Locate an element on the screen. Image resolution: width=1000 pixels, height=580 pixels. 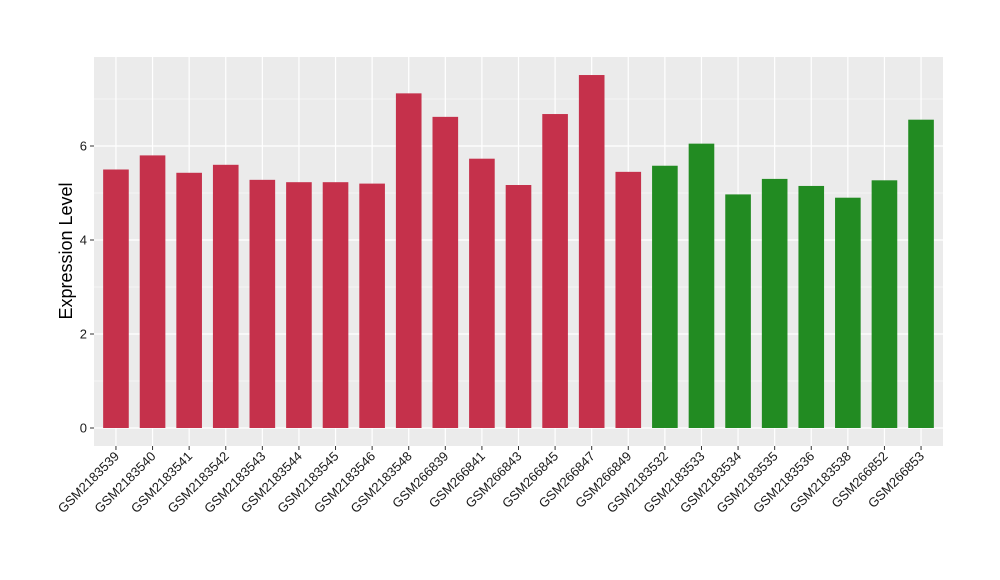
y-tick-label: 4 is located at coordinates (83, 240).